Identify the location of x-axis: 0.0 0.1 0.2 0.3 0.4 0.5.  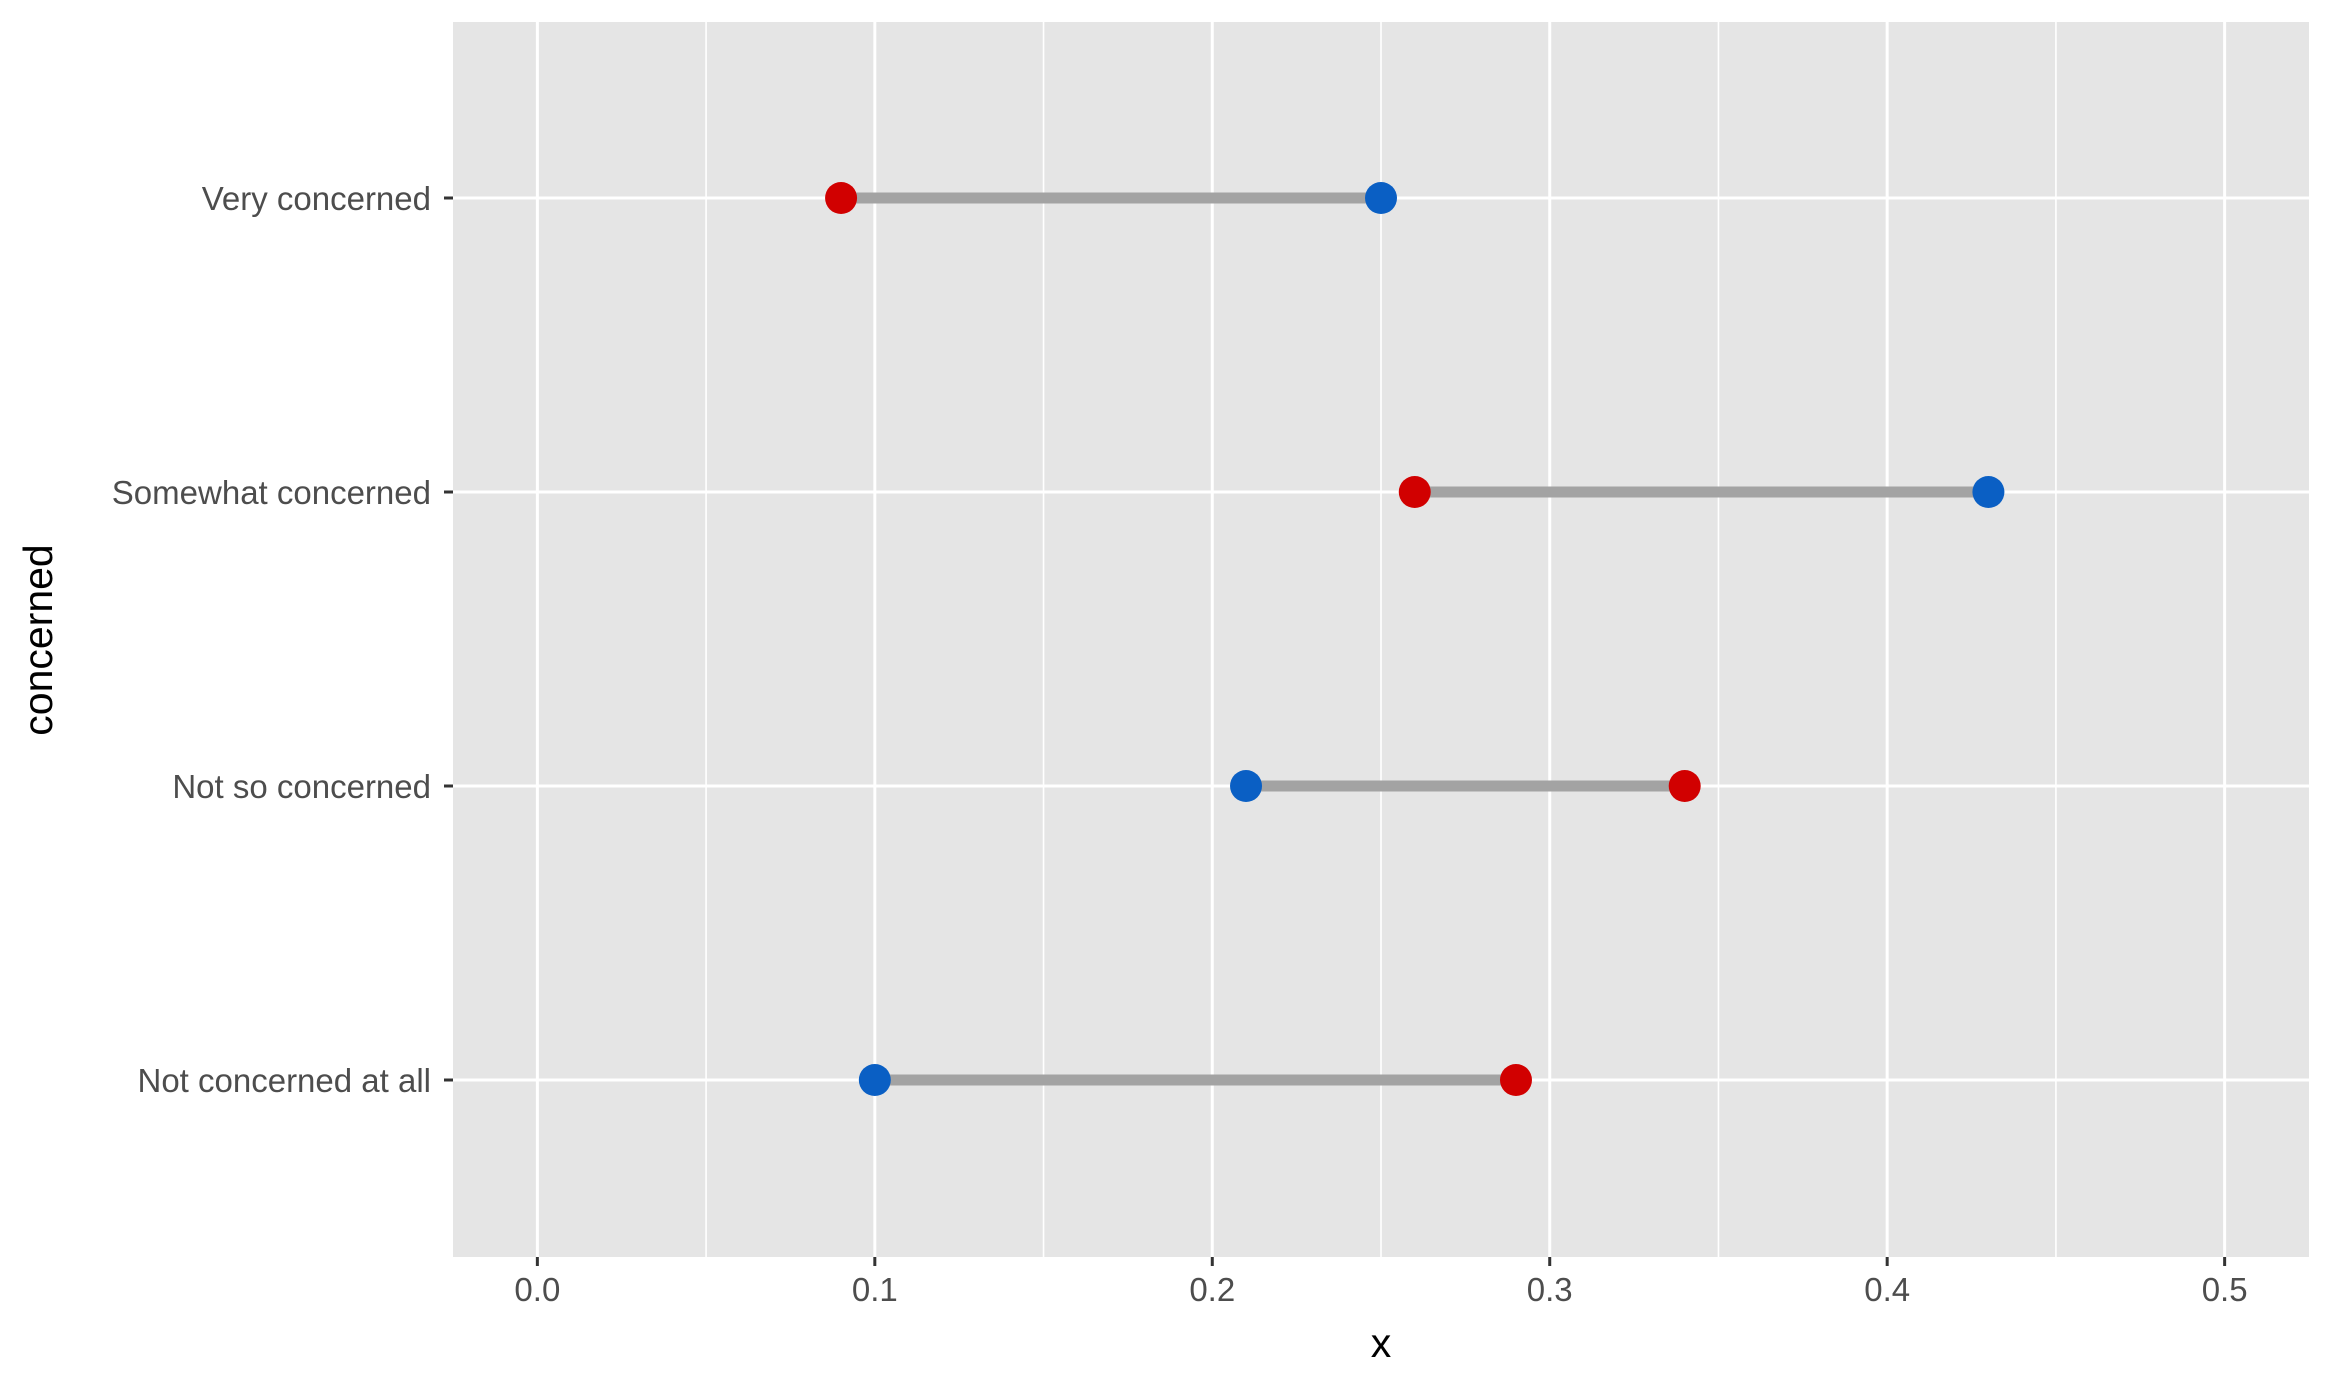
(1381, 1282).